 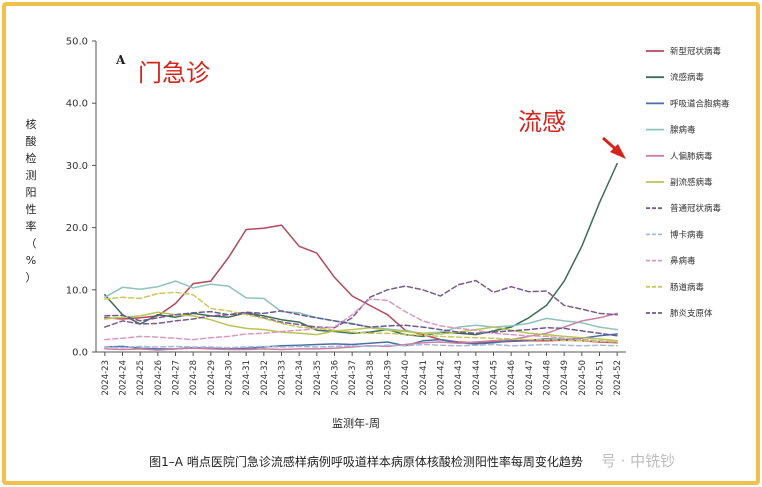 I want to click on x-tick-label: 2024-48, so click(x=548, y=378).